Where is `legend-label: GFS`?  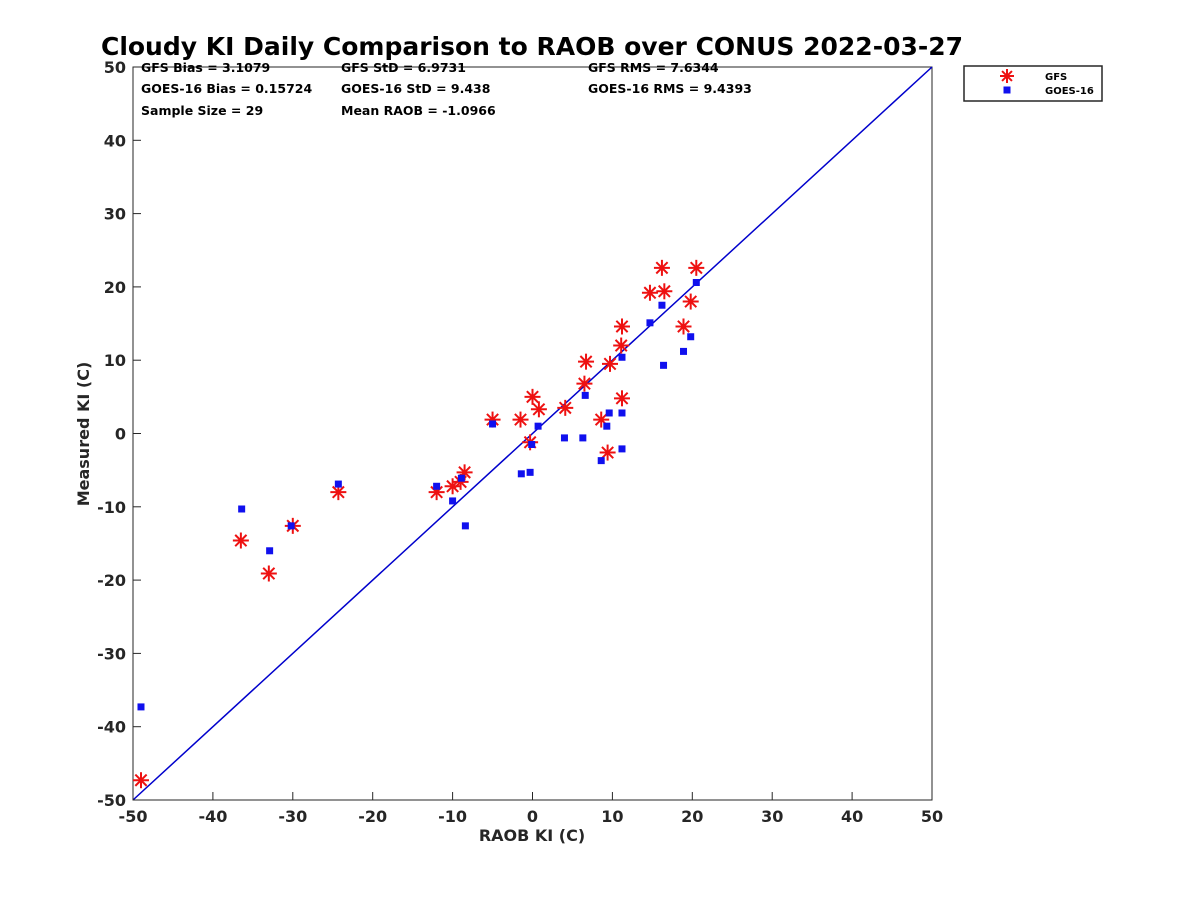 legend-label: GFS is located at coordinates (1056, 77).